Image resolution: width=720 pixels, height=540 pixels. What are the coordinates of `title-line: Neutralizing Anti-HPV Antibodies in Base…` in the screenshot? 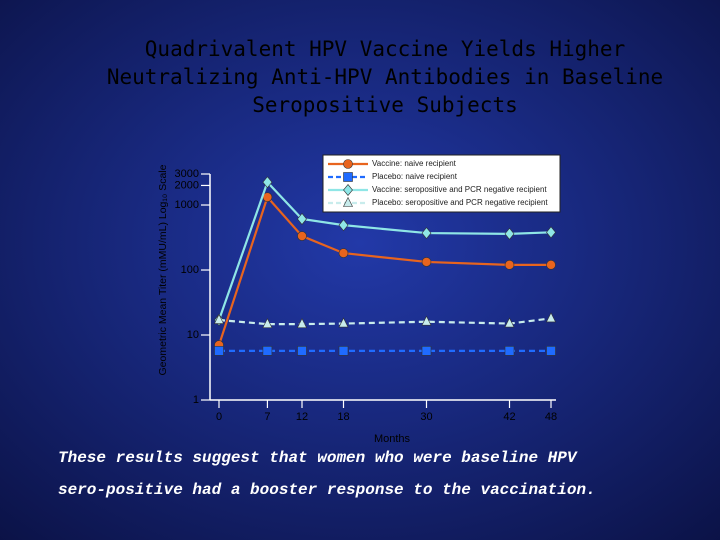 It's located at (385, 77).